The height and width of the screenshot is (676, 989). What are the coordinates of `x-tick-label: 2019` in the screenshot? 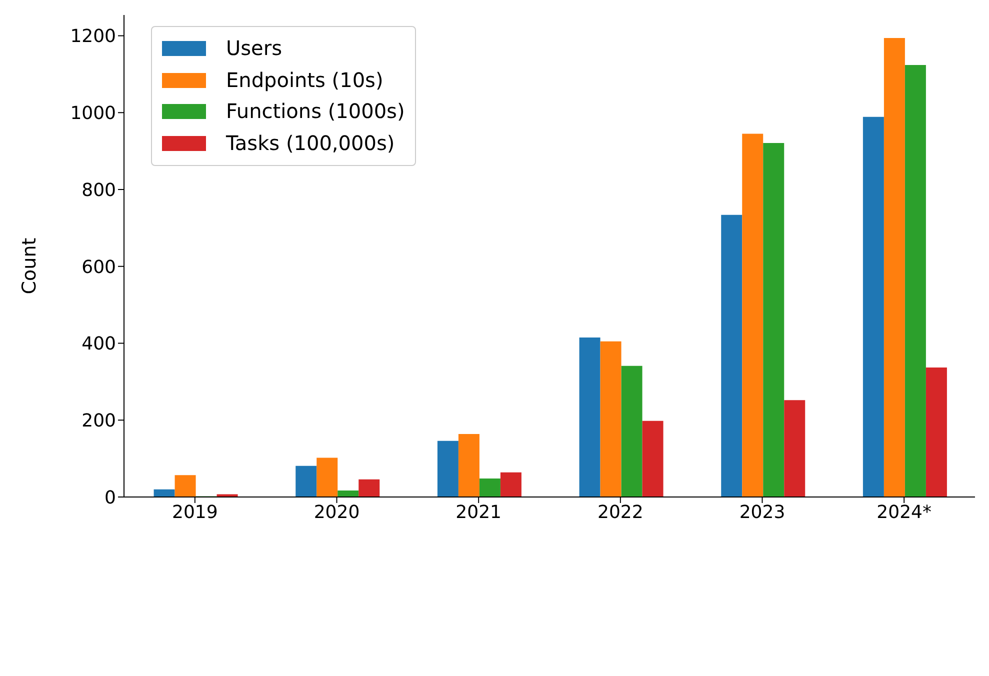 It's located at (195, 512).